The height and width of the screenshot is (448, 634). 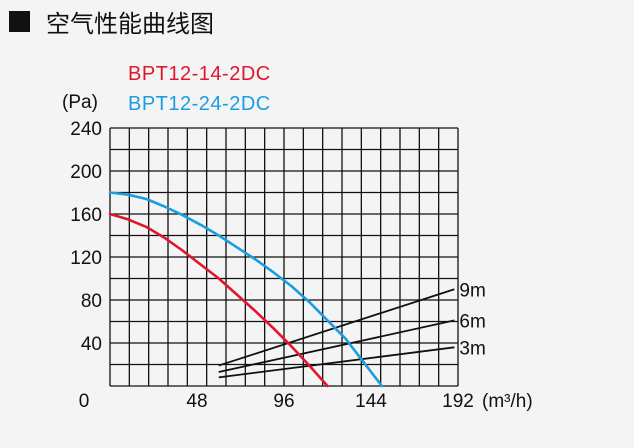 I want to click on system-curve-label: 6m, so click(x=472, y=321).